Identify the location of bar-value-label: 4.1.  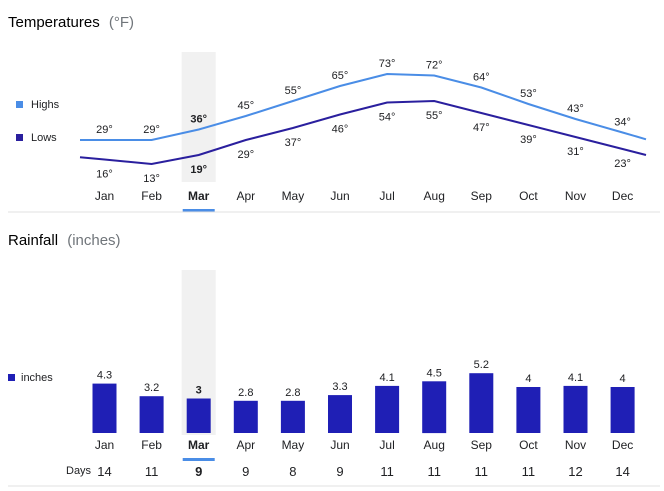
(386, 378).